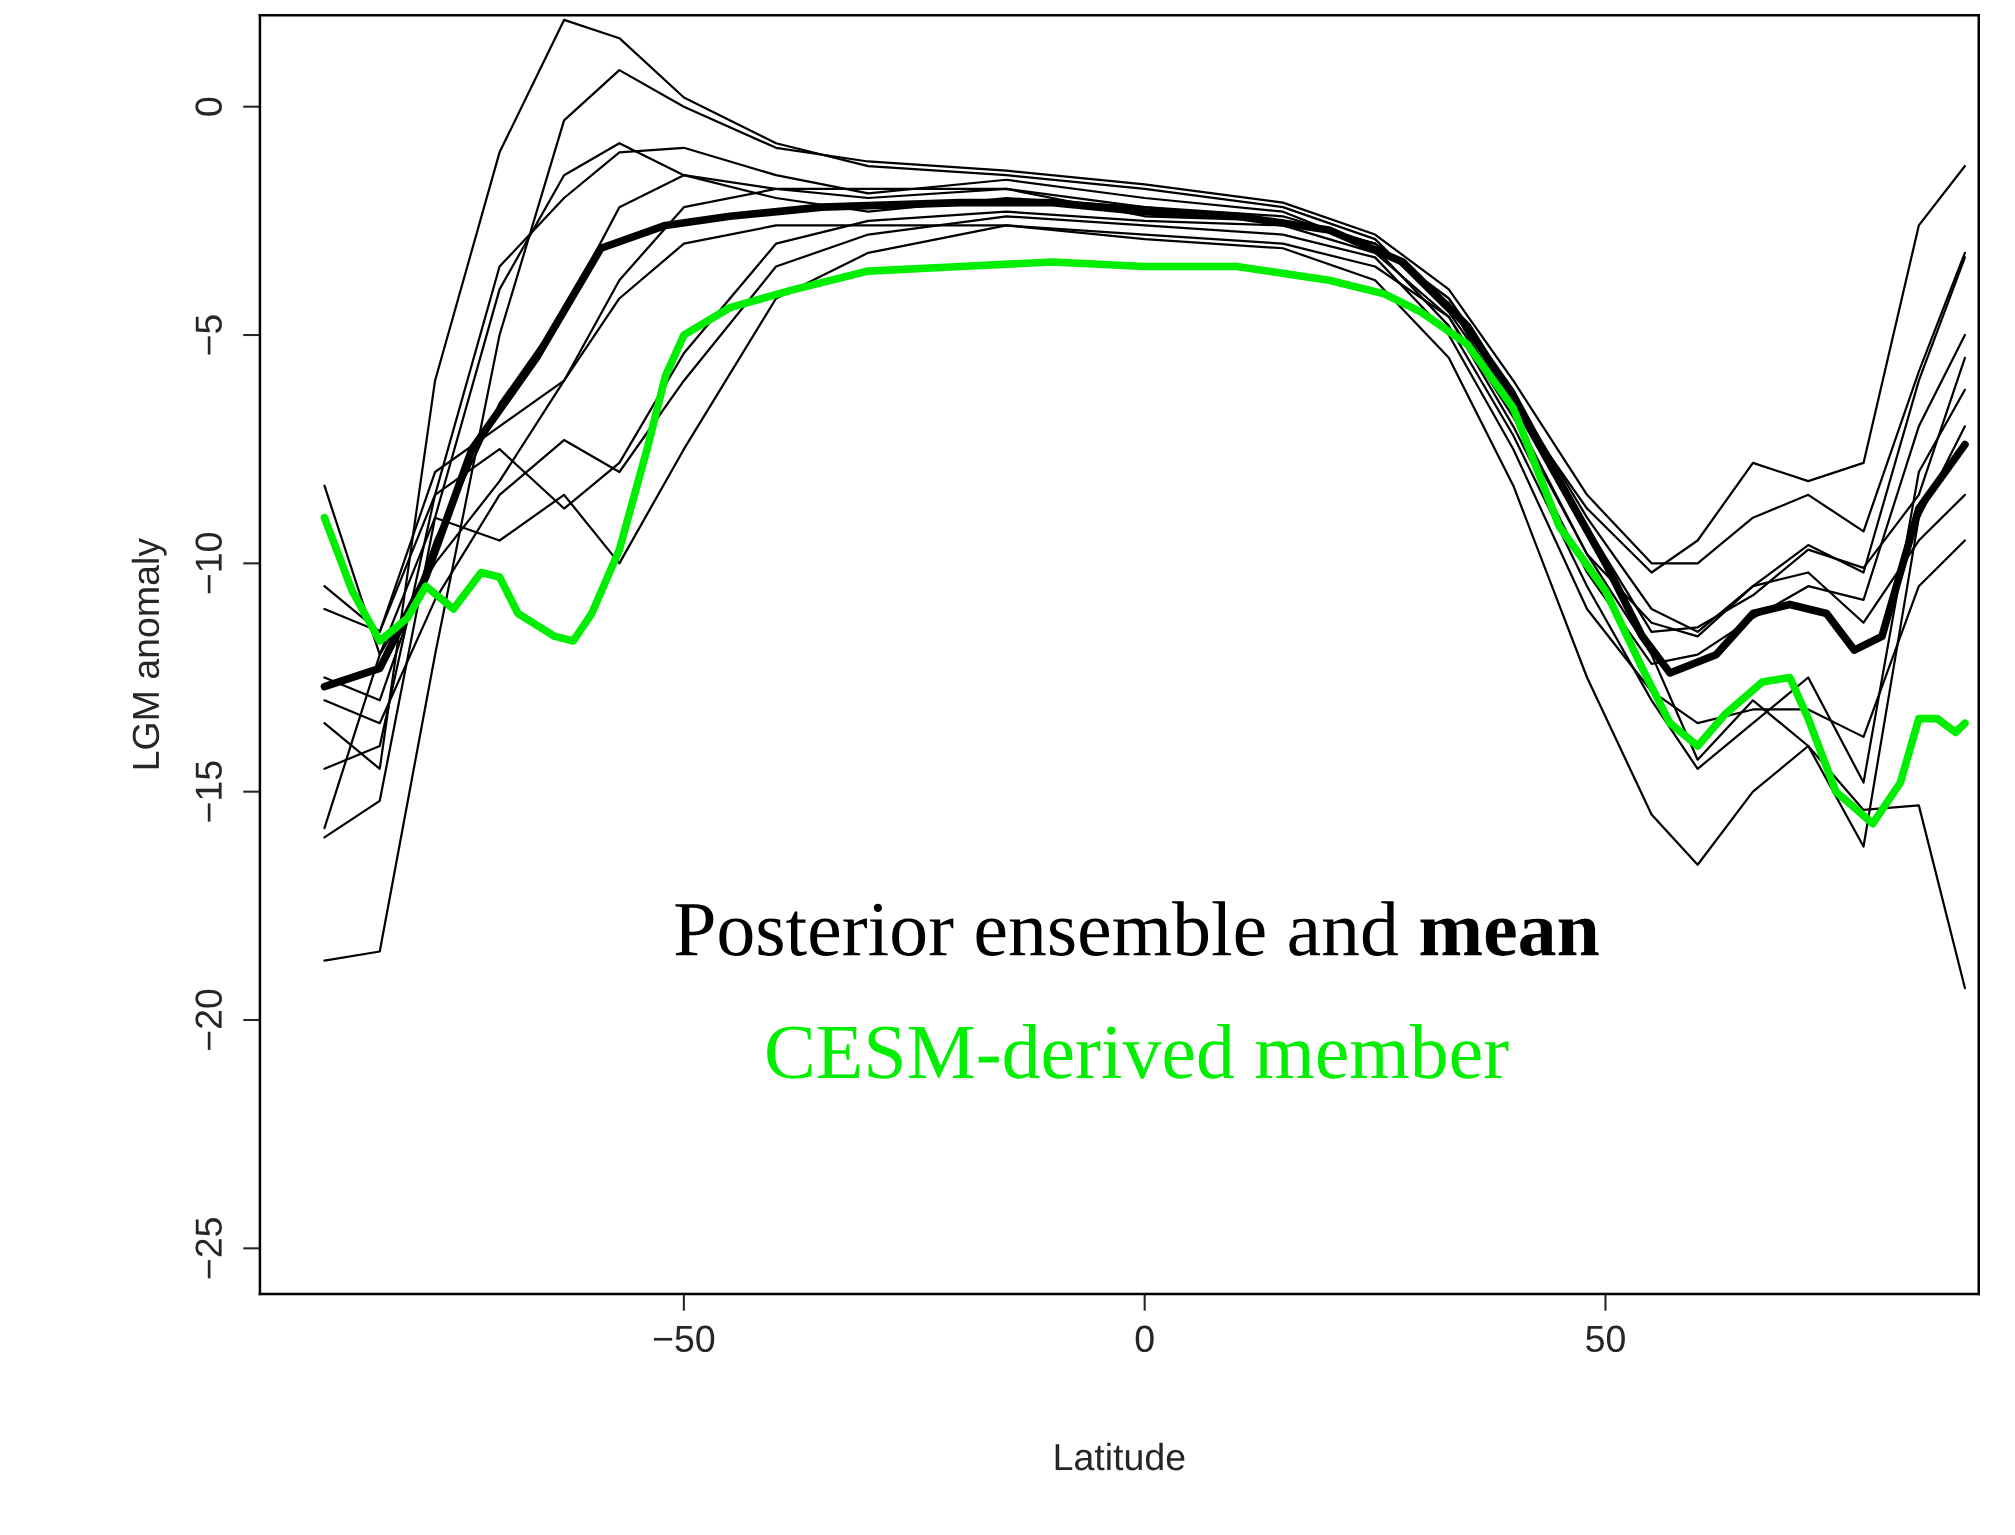 This screenshot has width=2015, height=1535. I want to click on y-tick-label: −20, so click(208, 1019).